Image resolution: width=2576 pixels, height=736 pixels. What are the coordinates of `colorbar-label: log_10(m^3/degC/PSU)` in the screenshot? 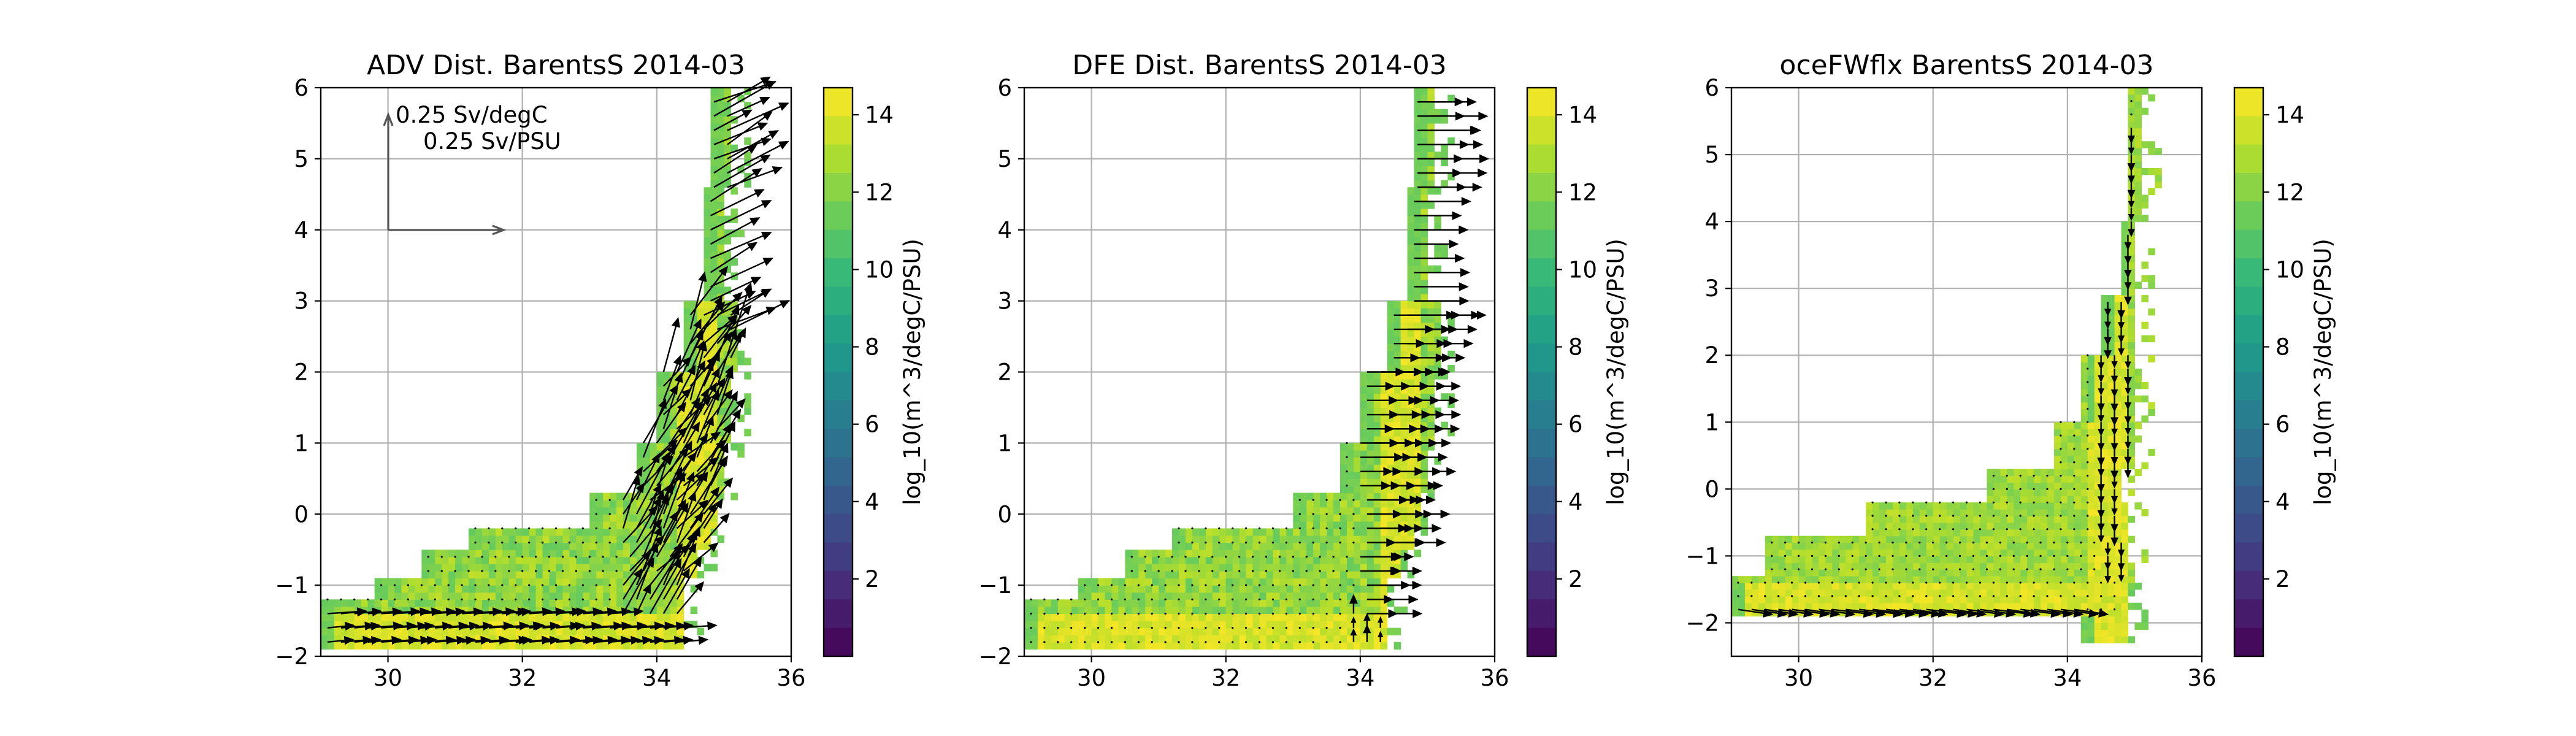 It's located at (1616, 372).